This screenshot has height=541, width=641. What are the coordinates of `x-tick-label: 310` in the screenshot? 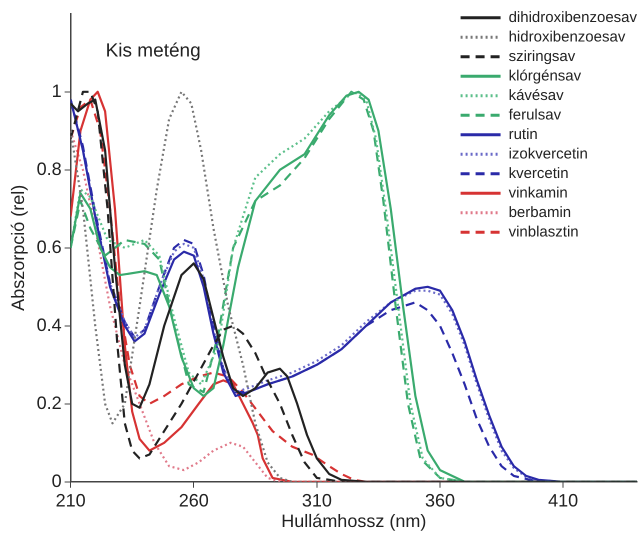 It's located at (317, 500).